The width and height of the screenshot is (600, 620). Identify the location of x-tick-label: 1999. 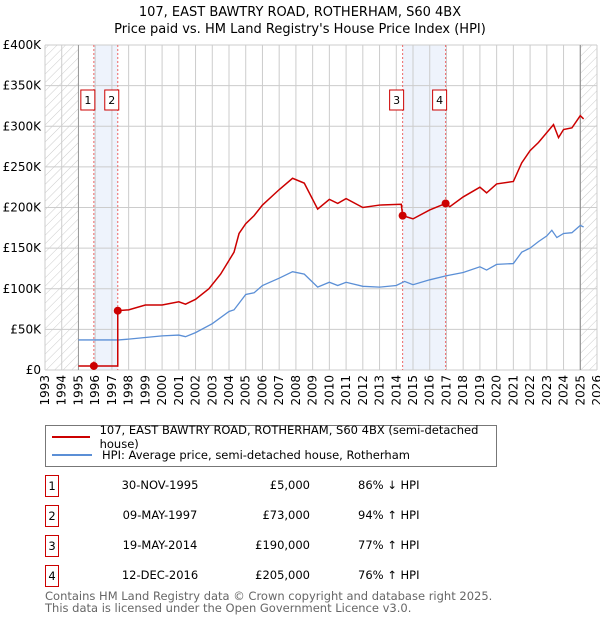
(145, 390).